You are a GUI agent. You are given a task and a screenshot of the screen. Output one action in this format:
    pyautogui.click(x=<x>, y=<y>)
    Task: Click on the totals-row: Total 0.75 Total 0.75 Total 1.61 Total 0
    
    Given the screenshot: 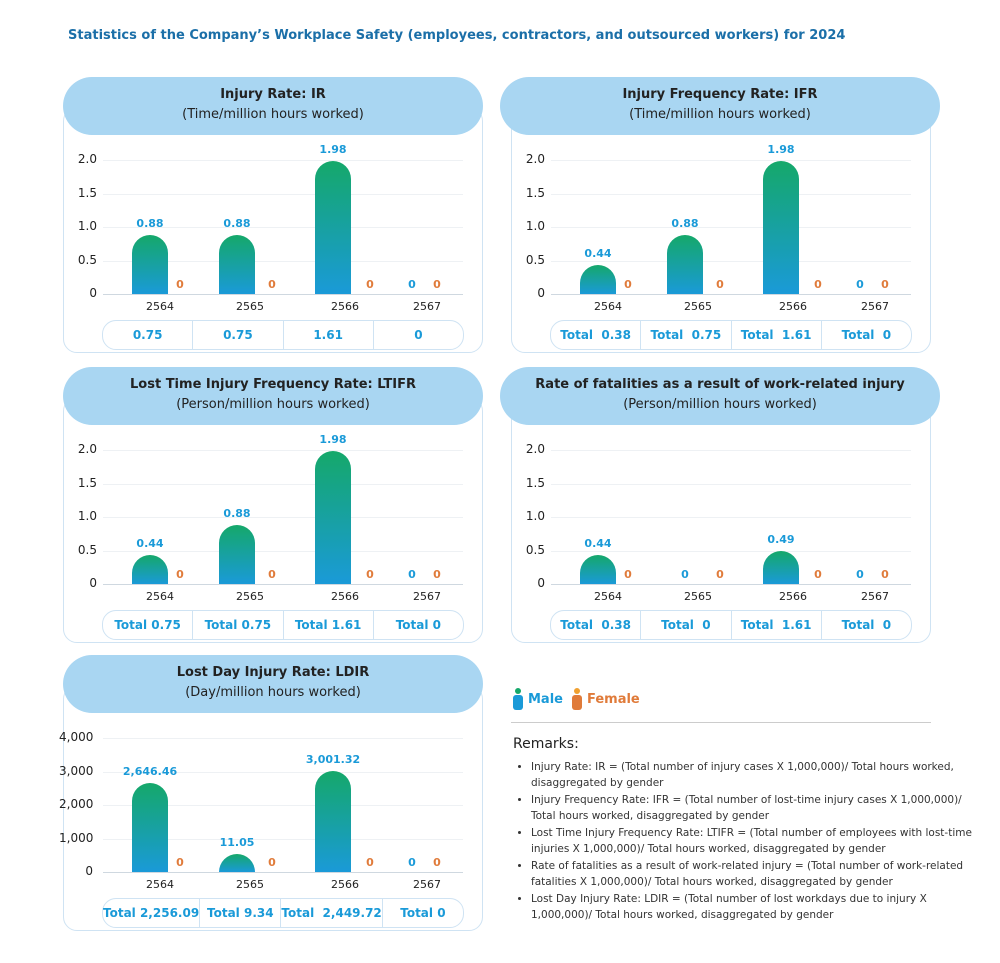 What is the action you would take?
    pyautogui.click(x=283, y=625)
    